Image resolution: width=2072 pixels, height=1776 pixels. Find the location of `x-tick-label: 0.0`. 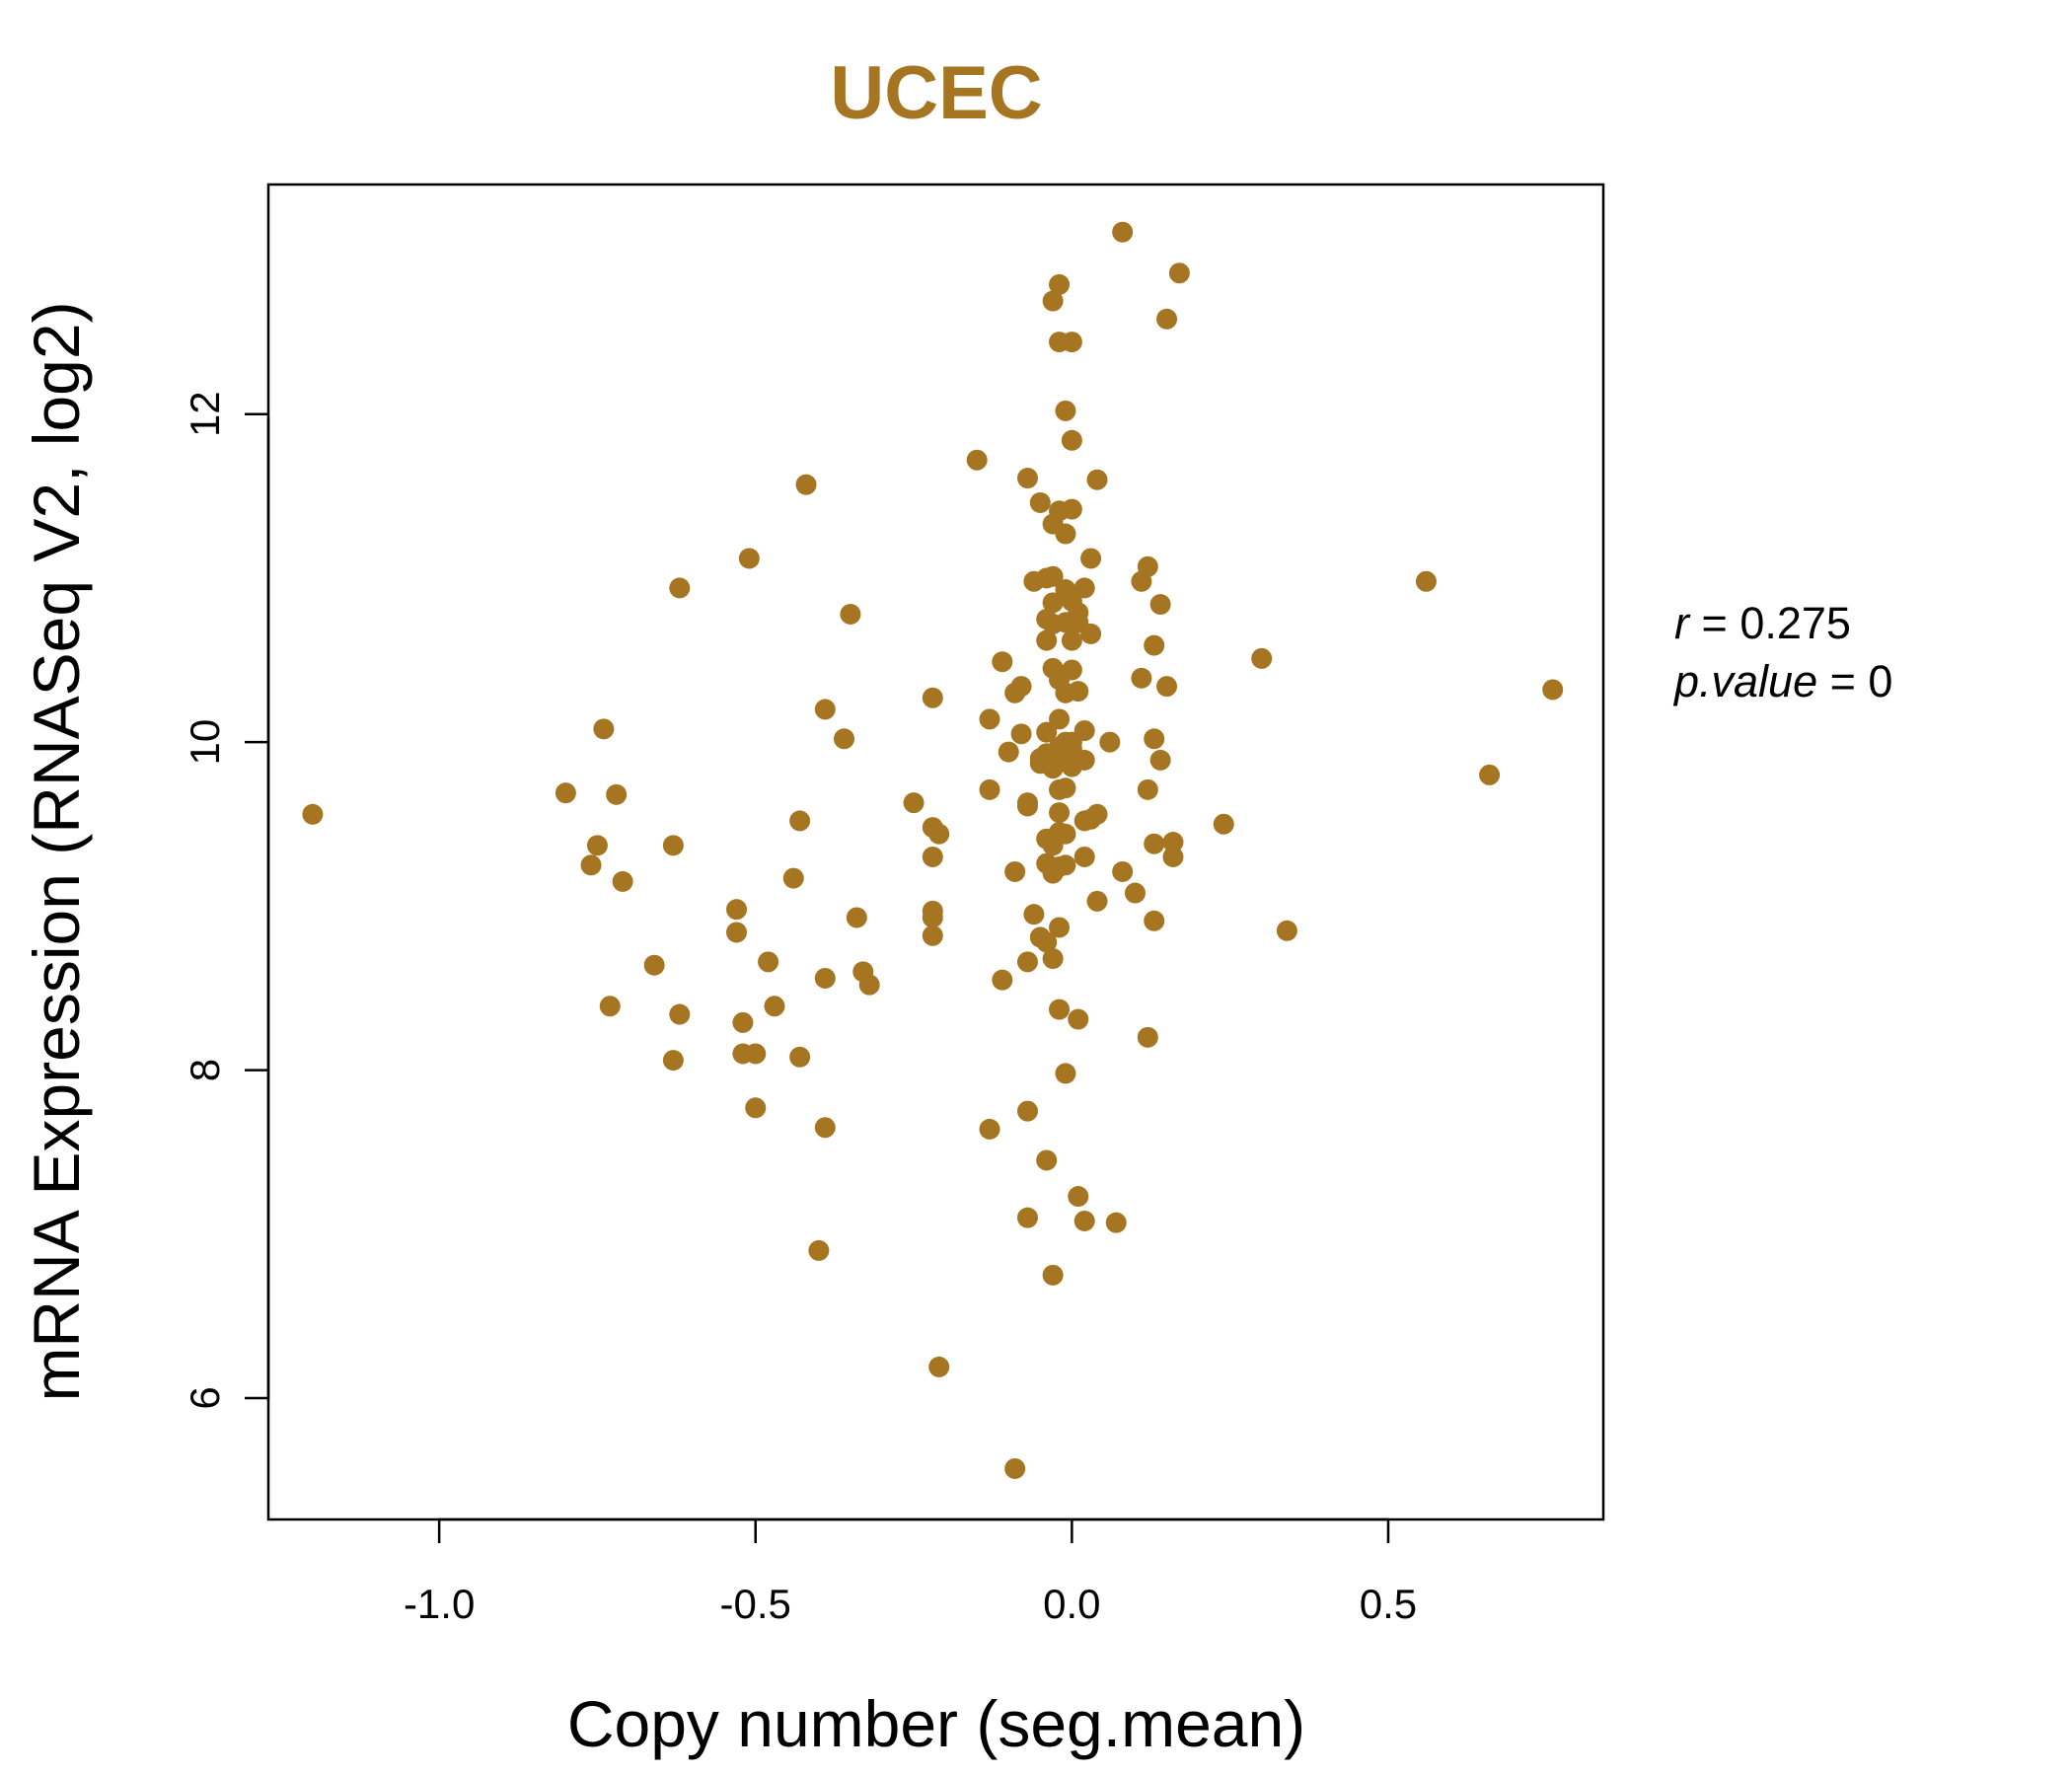

x-tick-label: 0.0 is located at coordinates (1071, 1604).